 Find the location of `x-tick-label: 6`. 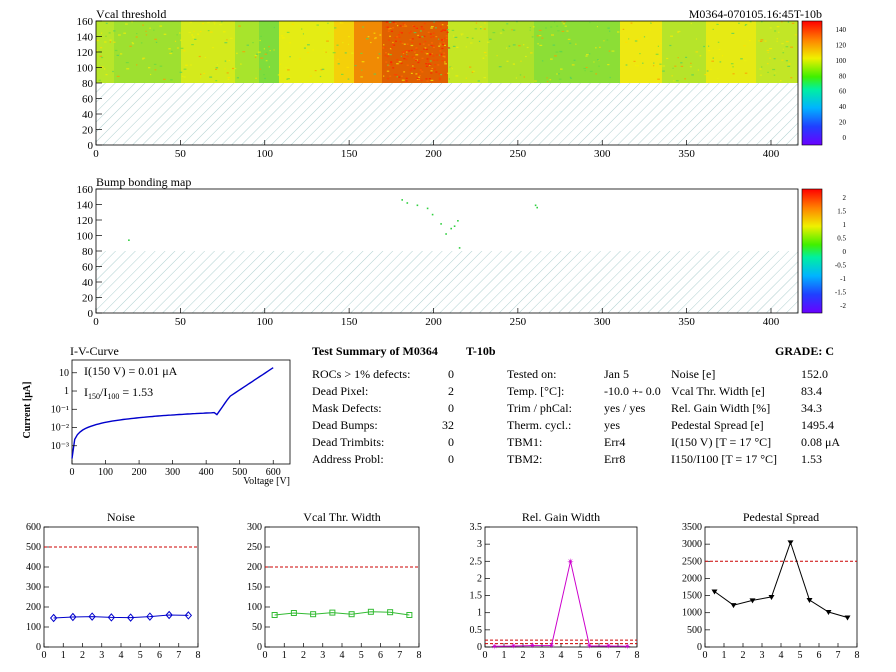

x-tick-label: 6 is located at coordinates (599, 655).